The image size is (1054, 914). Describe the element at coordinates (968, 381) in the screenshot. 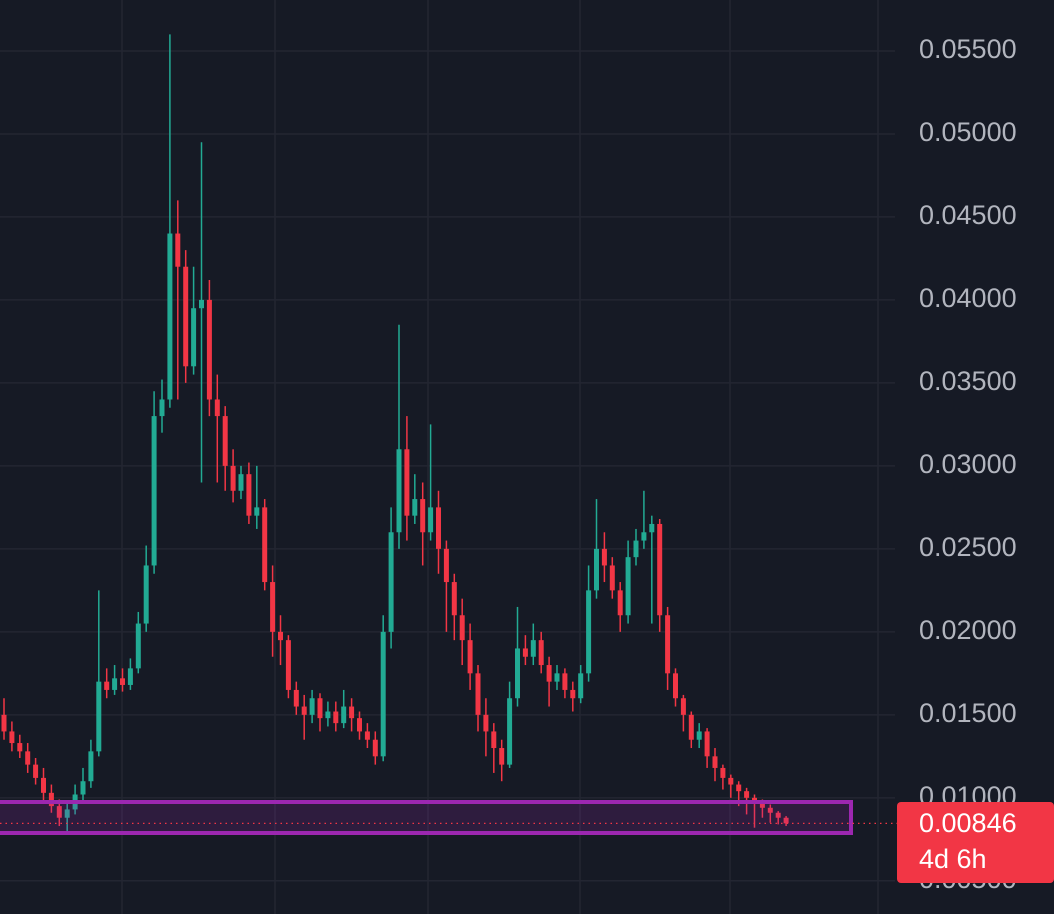

I see `y-tick-label: 0.03500` at that location.